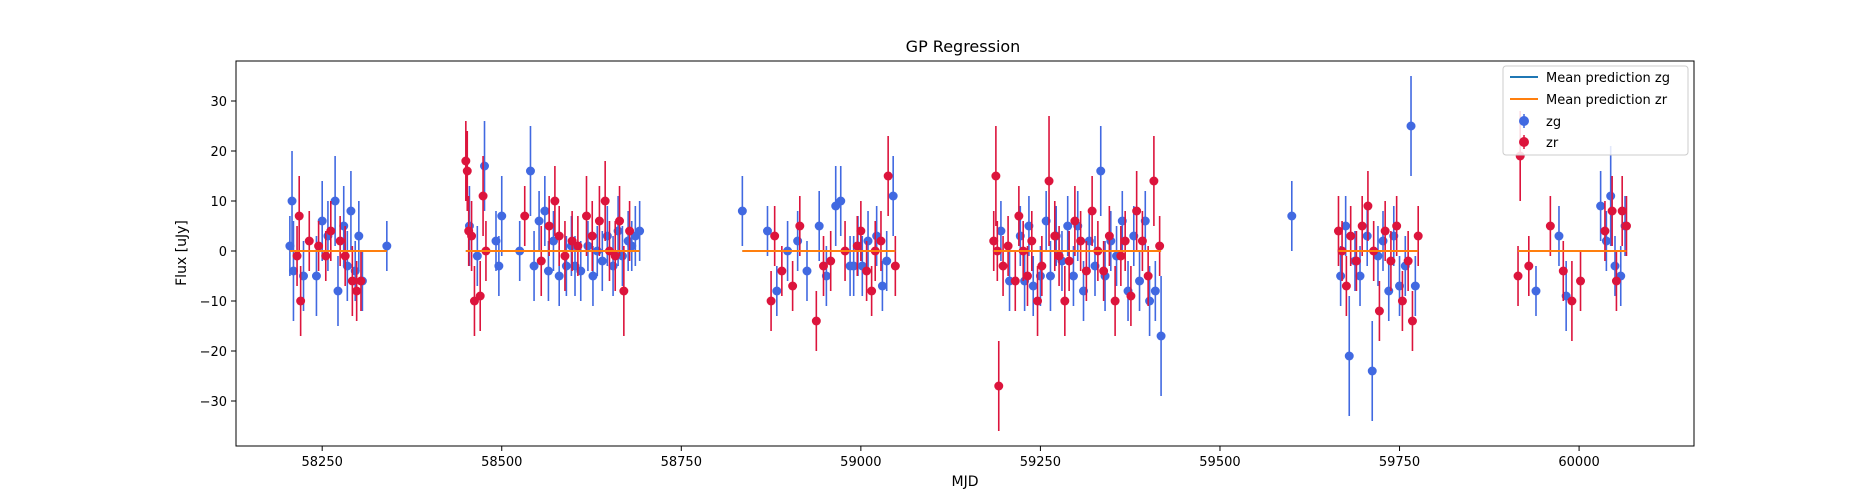 The image size is (1875, 500). Describe the element at coordinates (860, 462) in the screenshot. I see `x-tick-label: 59000` at that location.